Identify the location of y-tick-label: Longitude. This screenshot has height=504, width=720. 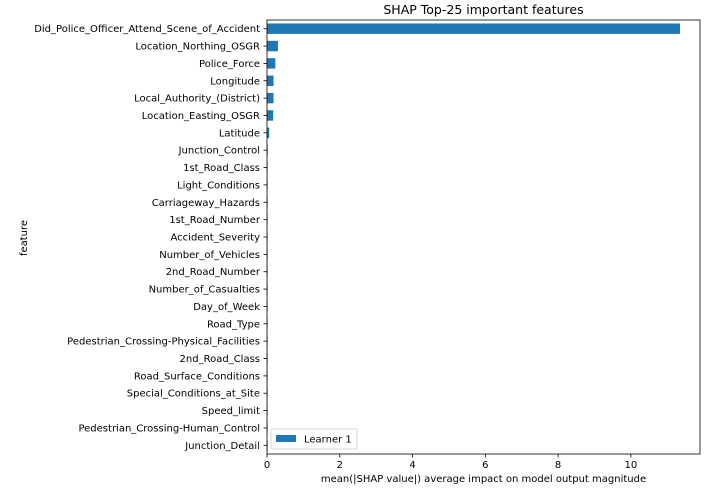
(235, 81).